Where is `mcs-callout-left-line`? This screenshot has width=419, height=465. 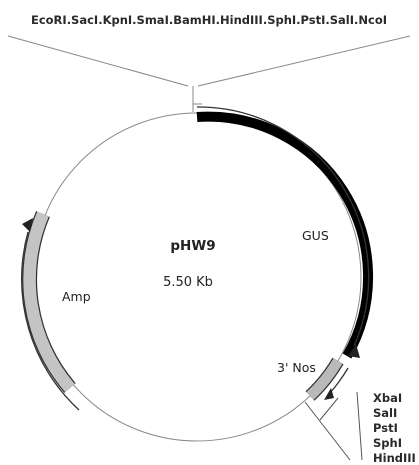
mcs-callout-left-line is located at coordinates (98, 61).